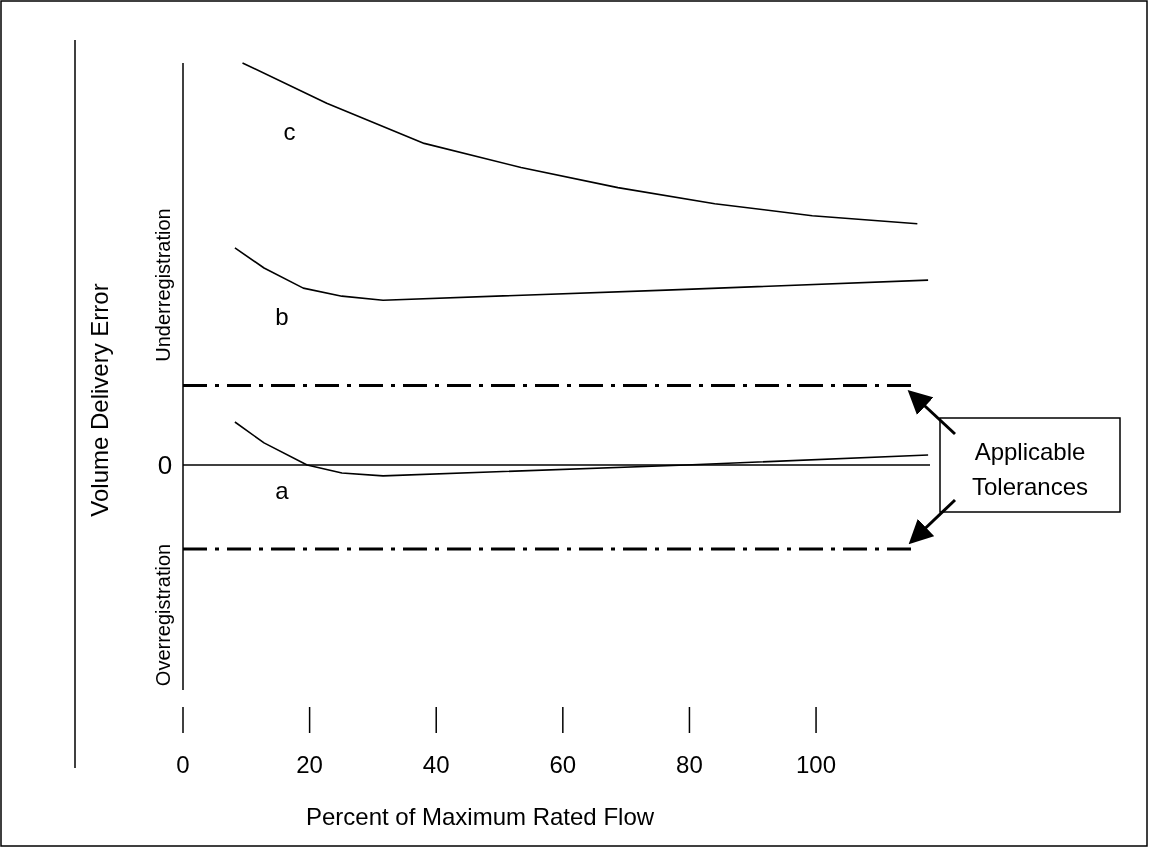 Image resolution: width=1149 pixels, height=848 pixels. What do you see at coordinates (436, 764) in the screenshot?
I see `x-tick-label: 40` at bounding box center [436, 764].